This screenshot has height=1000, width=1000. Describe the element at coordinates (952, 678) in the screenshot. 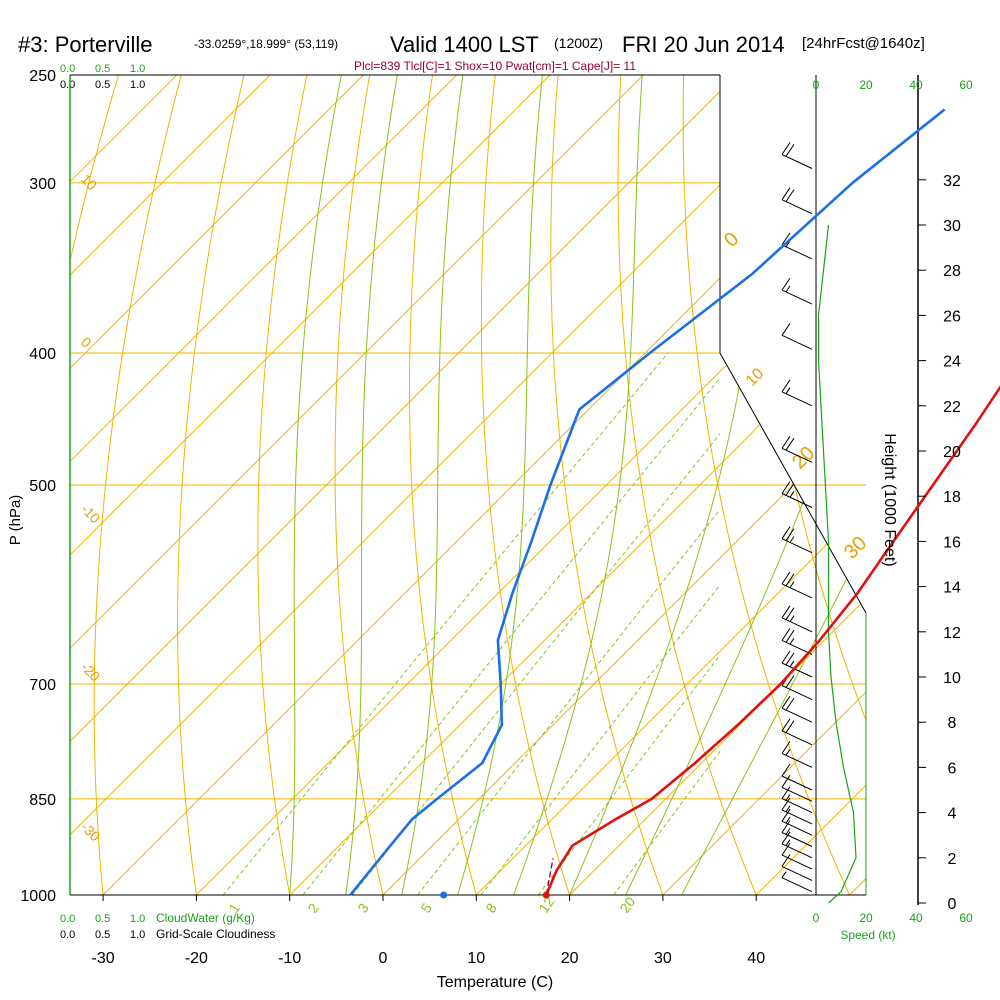

I see `height-tick-label: 10` at that location.